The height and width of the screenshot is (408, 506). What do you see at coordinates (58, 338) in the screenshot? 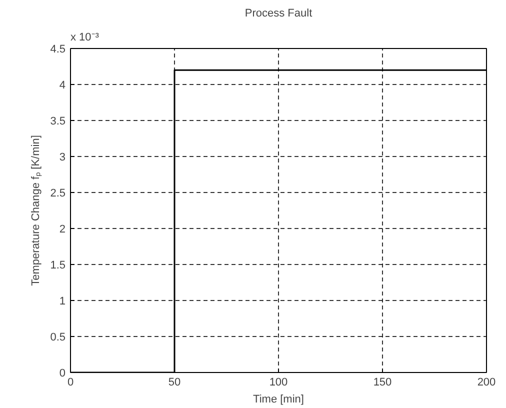
I see `y-tick-label: 0.5` at bounding box center [58, 338].